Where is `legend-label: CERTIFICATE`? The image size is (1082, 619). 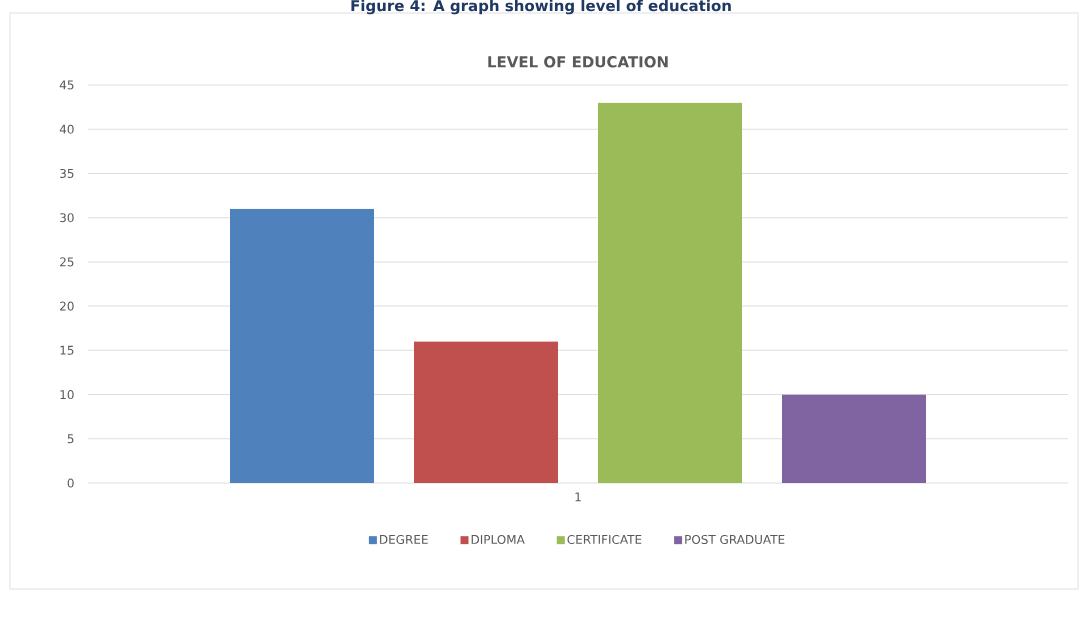 legend-label: CERTIFICATE is located at coordinates (604, 539).